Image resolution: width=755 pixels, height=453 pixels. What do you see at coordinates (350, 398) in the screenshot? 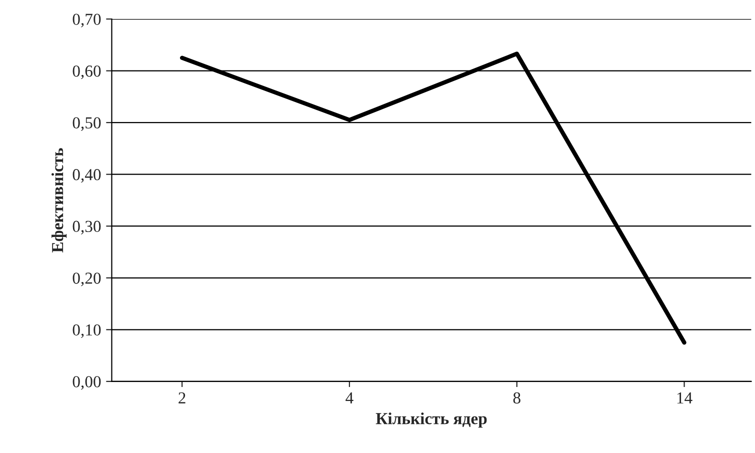
I see `x-tick-label: 4` at bounding box center [350, 398].